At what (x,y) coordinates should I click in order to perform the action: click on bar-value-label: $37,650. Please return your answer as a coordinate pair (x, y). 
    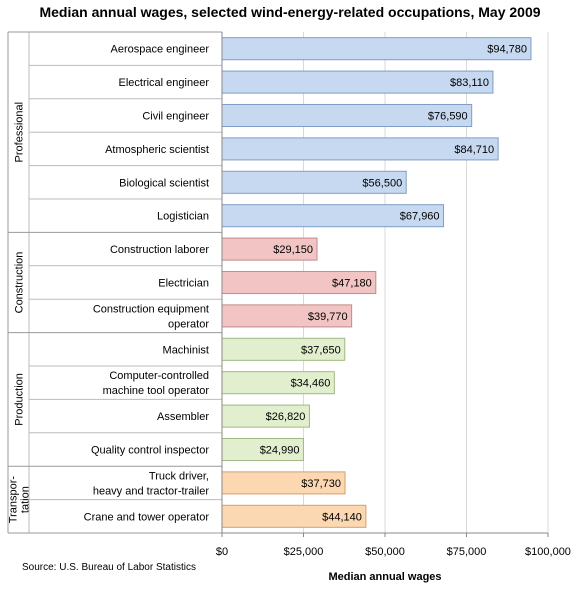
    Looking at the image, I should click on (321, 350).